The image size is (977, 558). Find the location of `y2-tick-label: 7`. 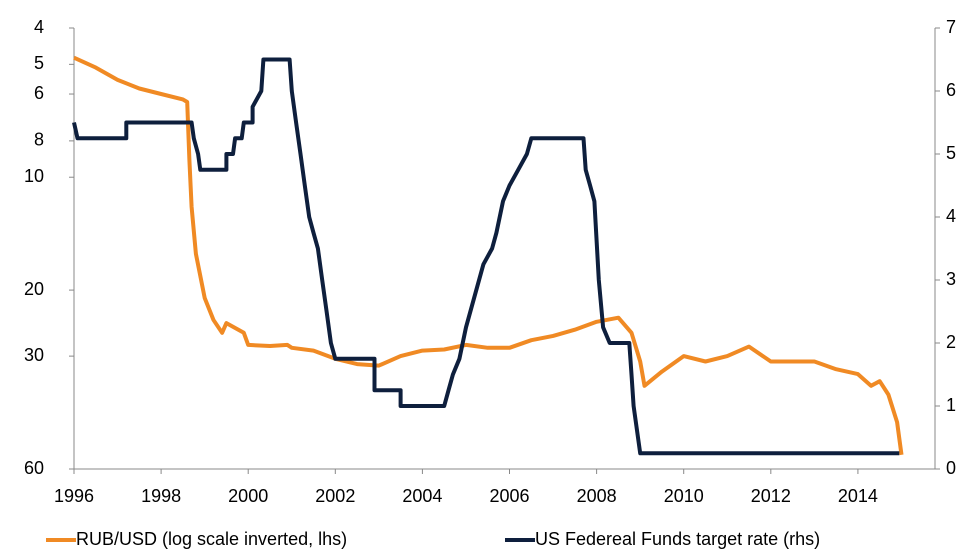

y2-tick-label: 7 is located at coordinates (951, 27).